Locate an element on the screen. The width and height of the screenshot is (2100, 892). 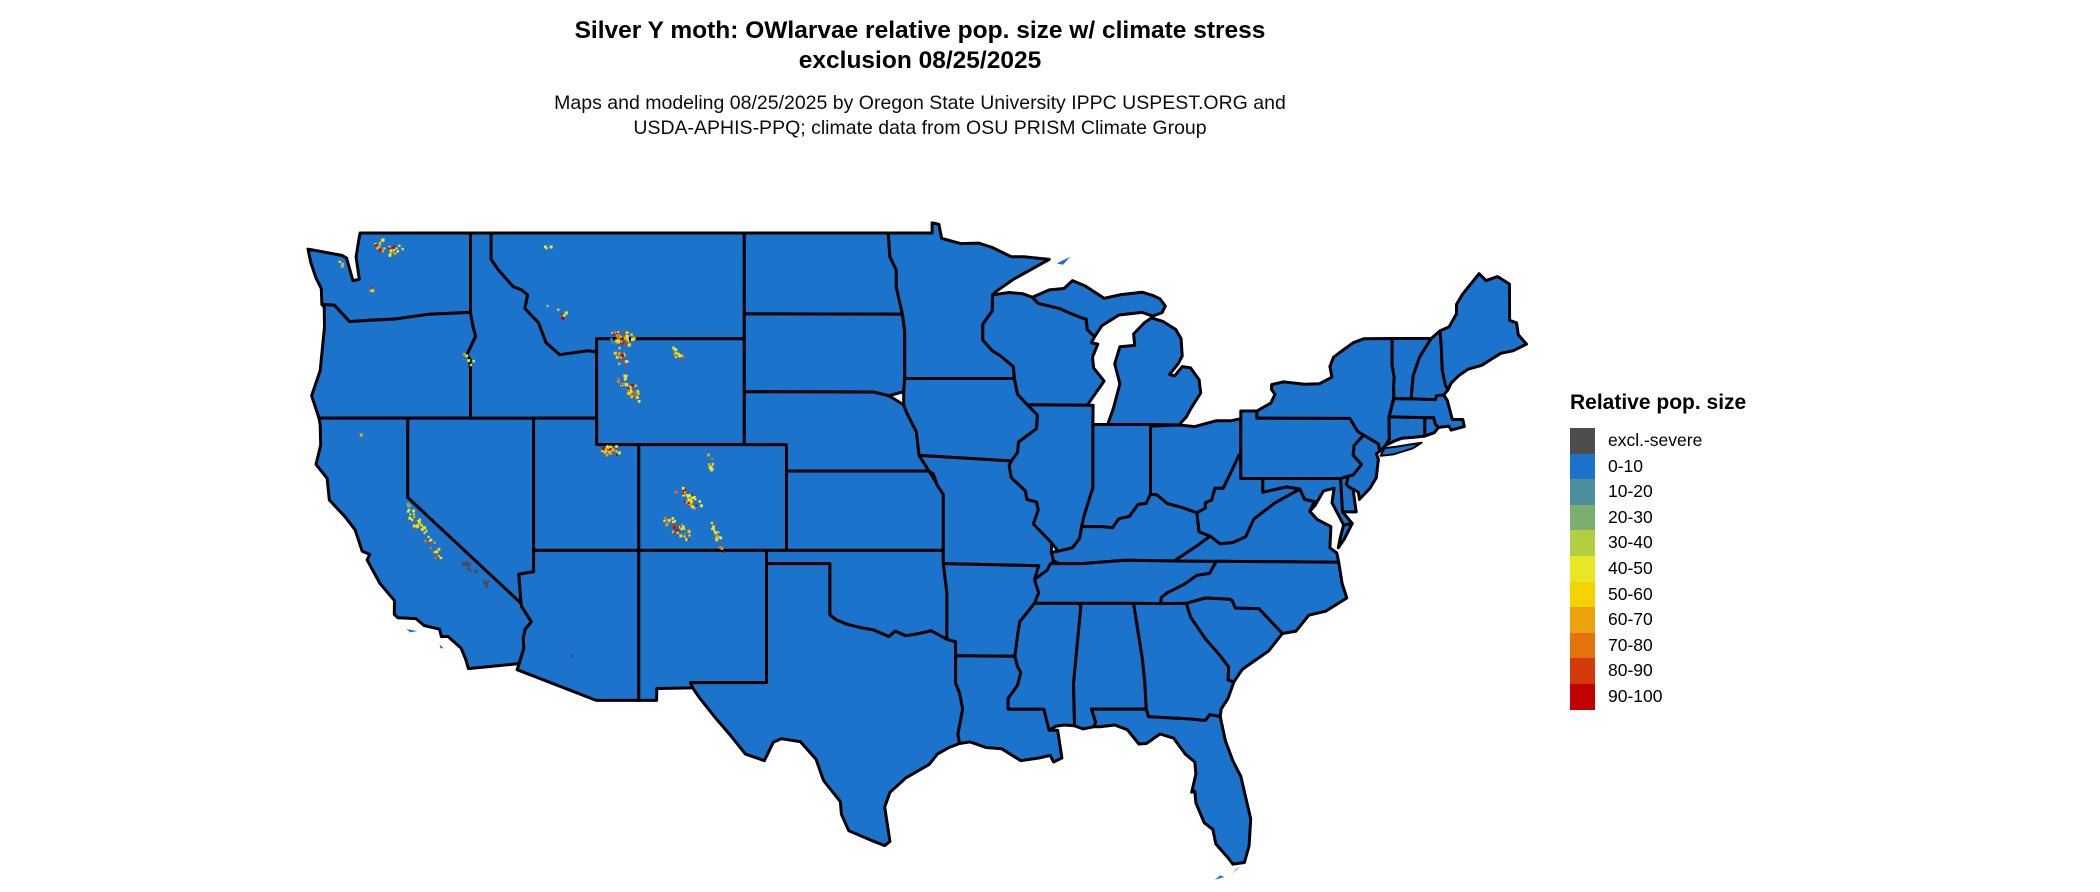
island-isle-royale is located at coordinates (1063, 260).